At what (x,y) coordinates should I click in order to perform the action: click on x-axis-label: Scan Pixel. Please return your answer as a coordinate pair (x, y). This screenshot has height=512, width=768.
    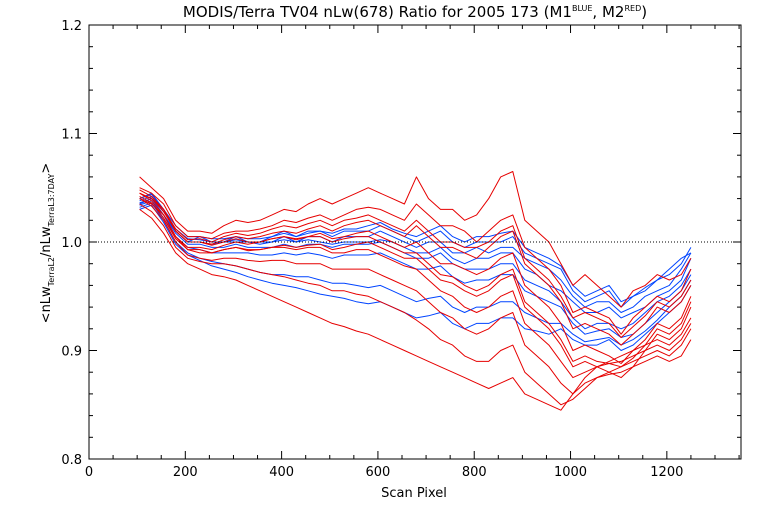
    Looking at the image, I should click on (414, 493).